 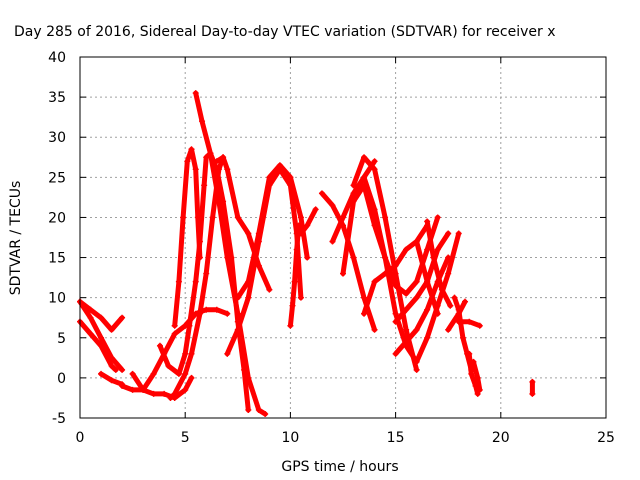 What do you see at coordinates (606, 438) in the screenshot?
I see `x-tick-label: 25` at bounding box center [606, 438].